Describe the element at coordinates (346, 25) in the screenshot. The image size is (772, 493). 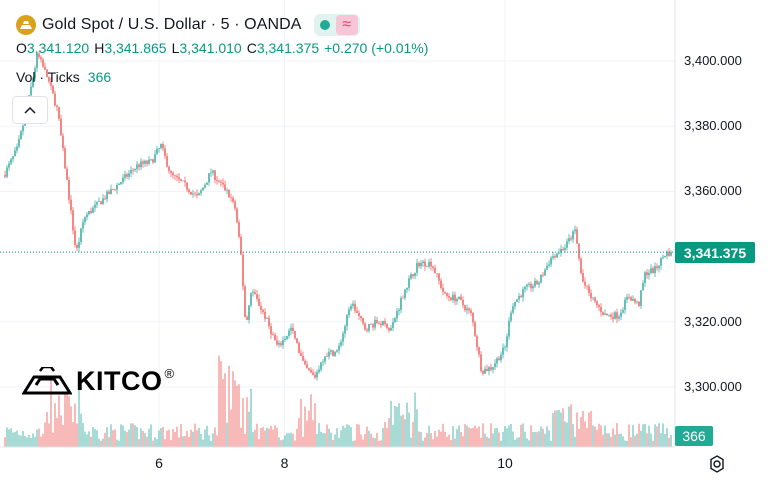
I see `wave-icon: ≈` at that location.